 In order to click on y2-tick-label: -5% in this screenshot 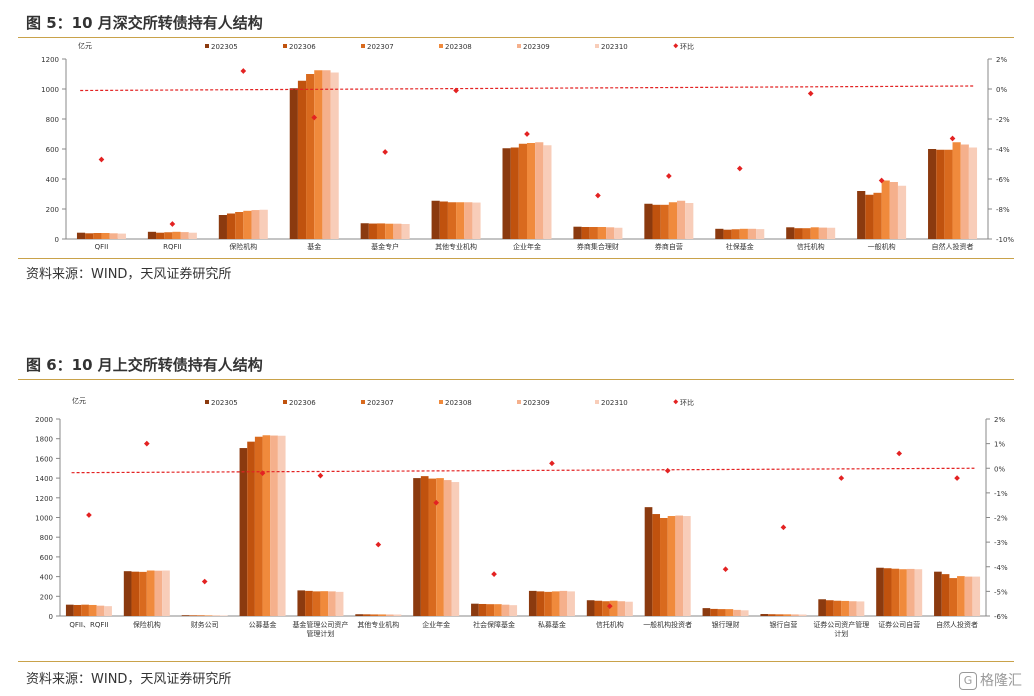, I will do `click(1001, 592)`.